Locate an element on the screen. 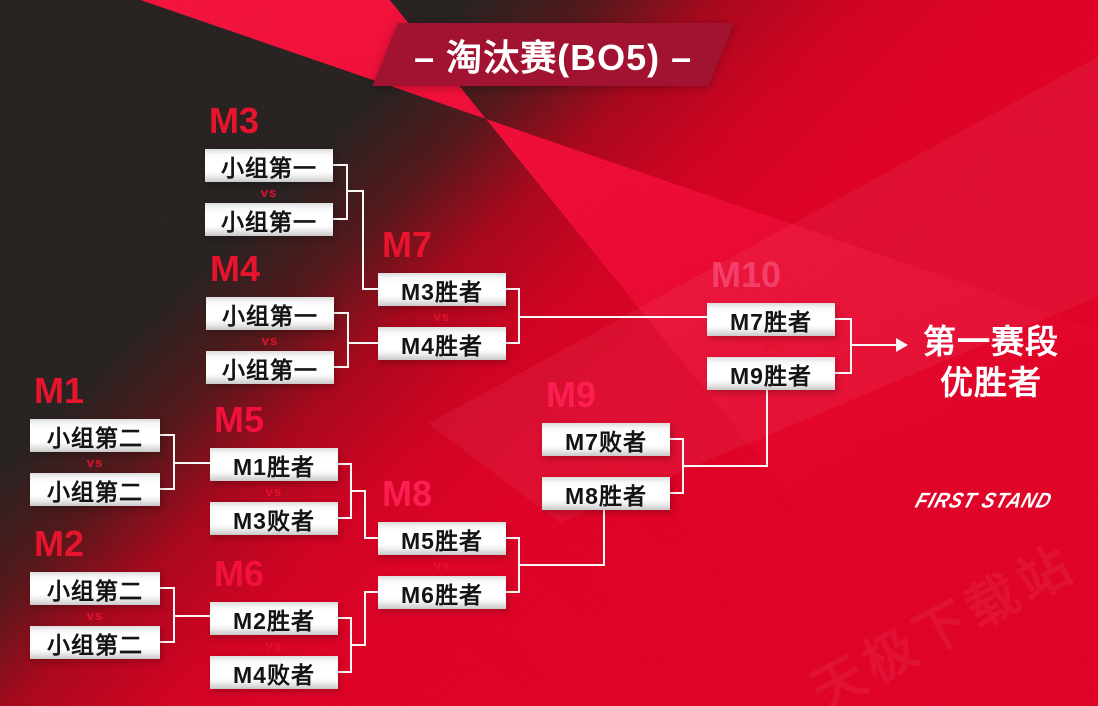  team-slot: M1胜者 is located at coordinates (274, 464).